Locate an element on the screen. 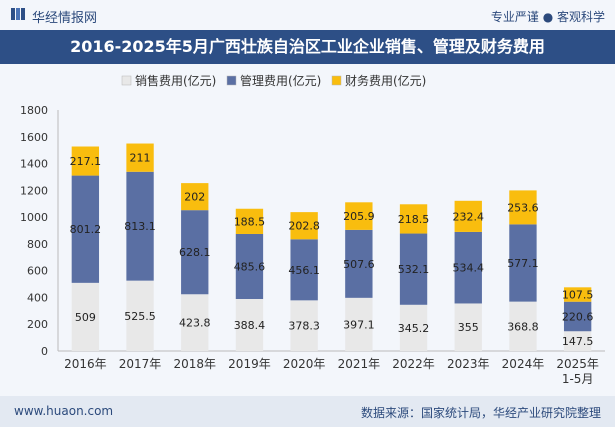  data-label: 345.2 is located at coordinates (414, 328).